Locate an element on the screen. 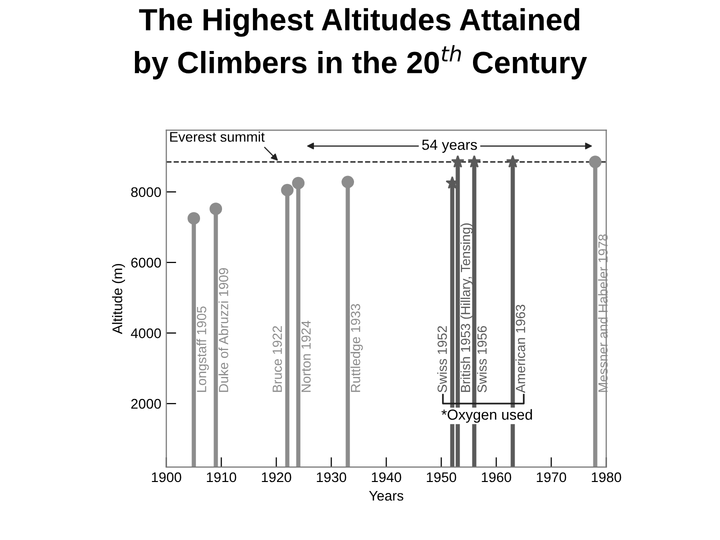 The width and height of the screenshot is (720, 540). y-axis-title: Altitude (m) is located at coordinates (119, 299).